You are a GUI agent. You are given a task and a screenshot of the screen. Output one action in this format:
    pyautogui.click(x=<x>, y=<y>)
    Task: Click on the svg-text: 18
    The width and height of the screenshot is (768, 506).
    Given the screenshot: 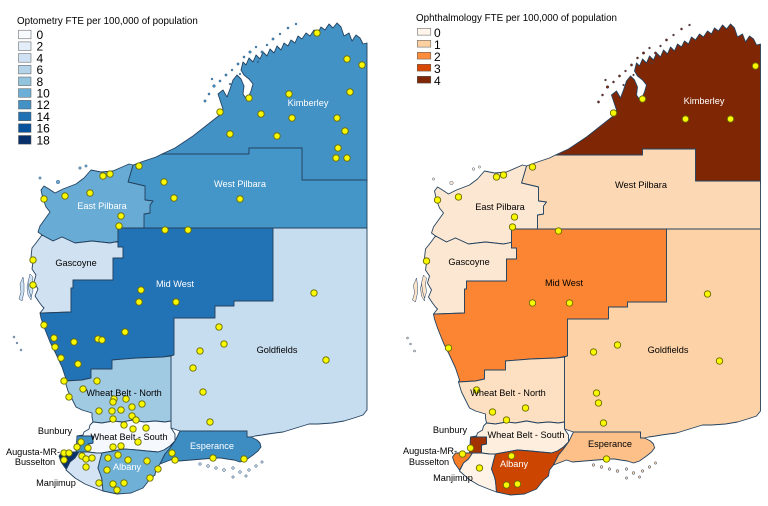 What is the action you would take?
    pyautogui.click(x=44, y=140)
    